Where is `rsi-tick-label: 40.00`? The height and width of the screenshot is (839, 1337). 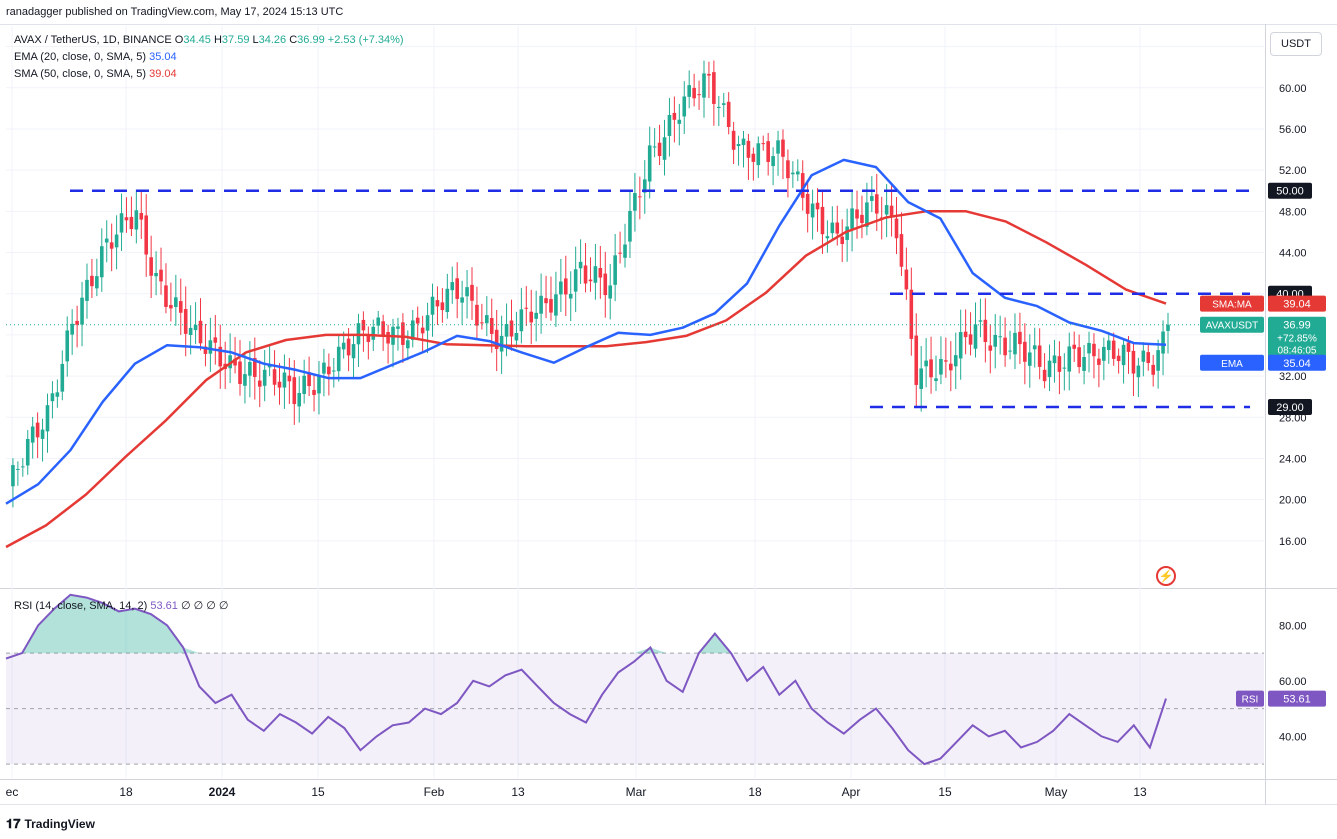
rsi-tick-label: 40.00 is located at coordinates (1293, 737).